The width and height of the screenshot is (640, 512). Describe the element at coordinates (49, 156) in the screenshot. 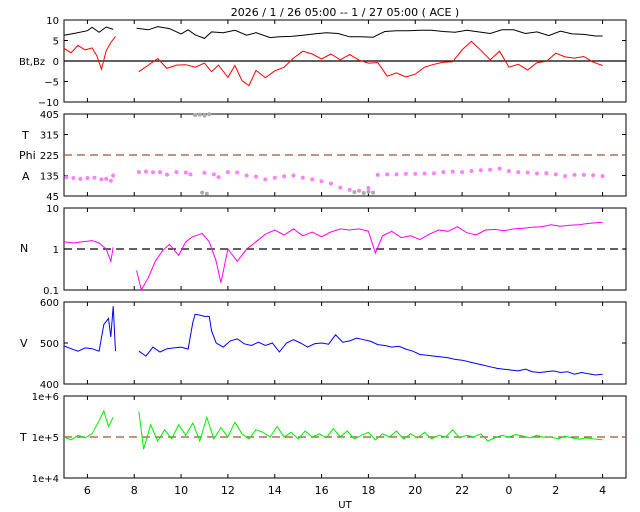

I see `y-tick-label: 225` at that location.